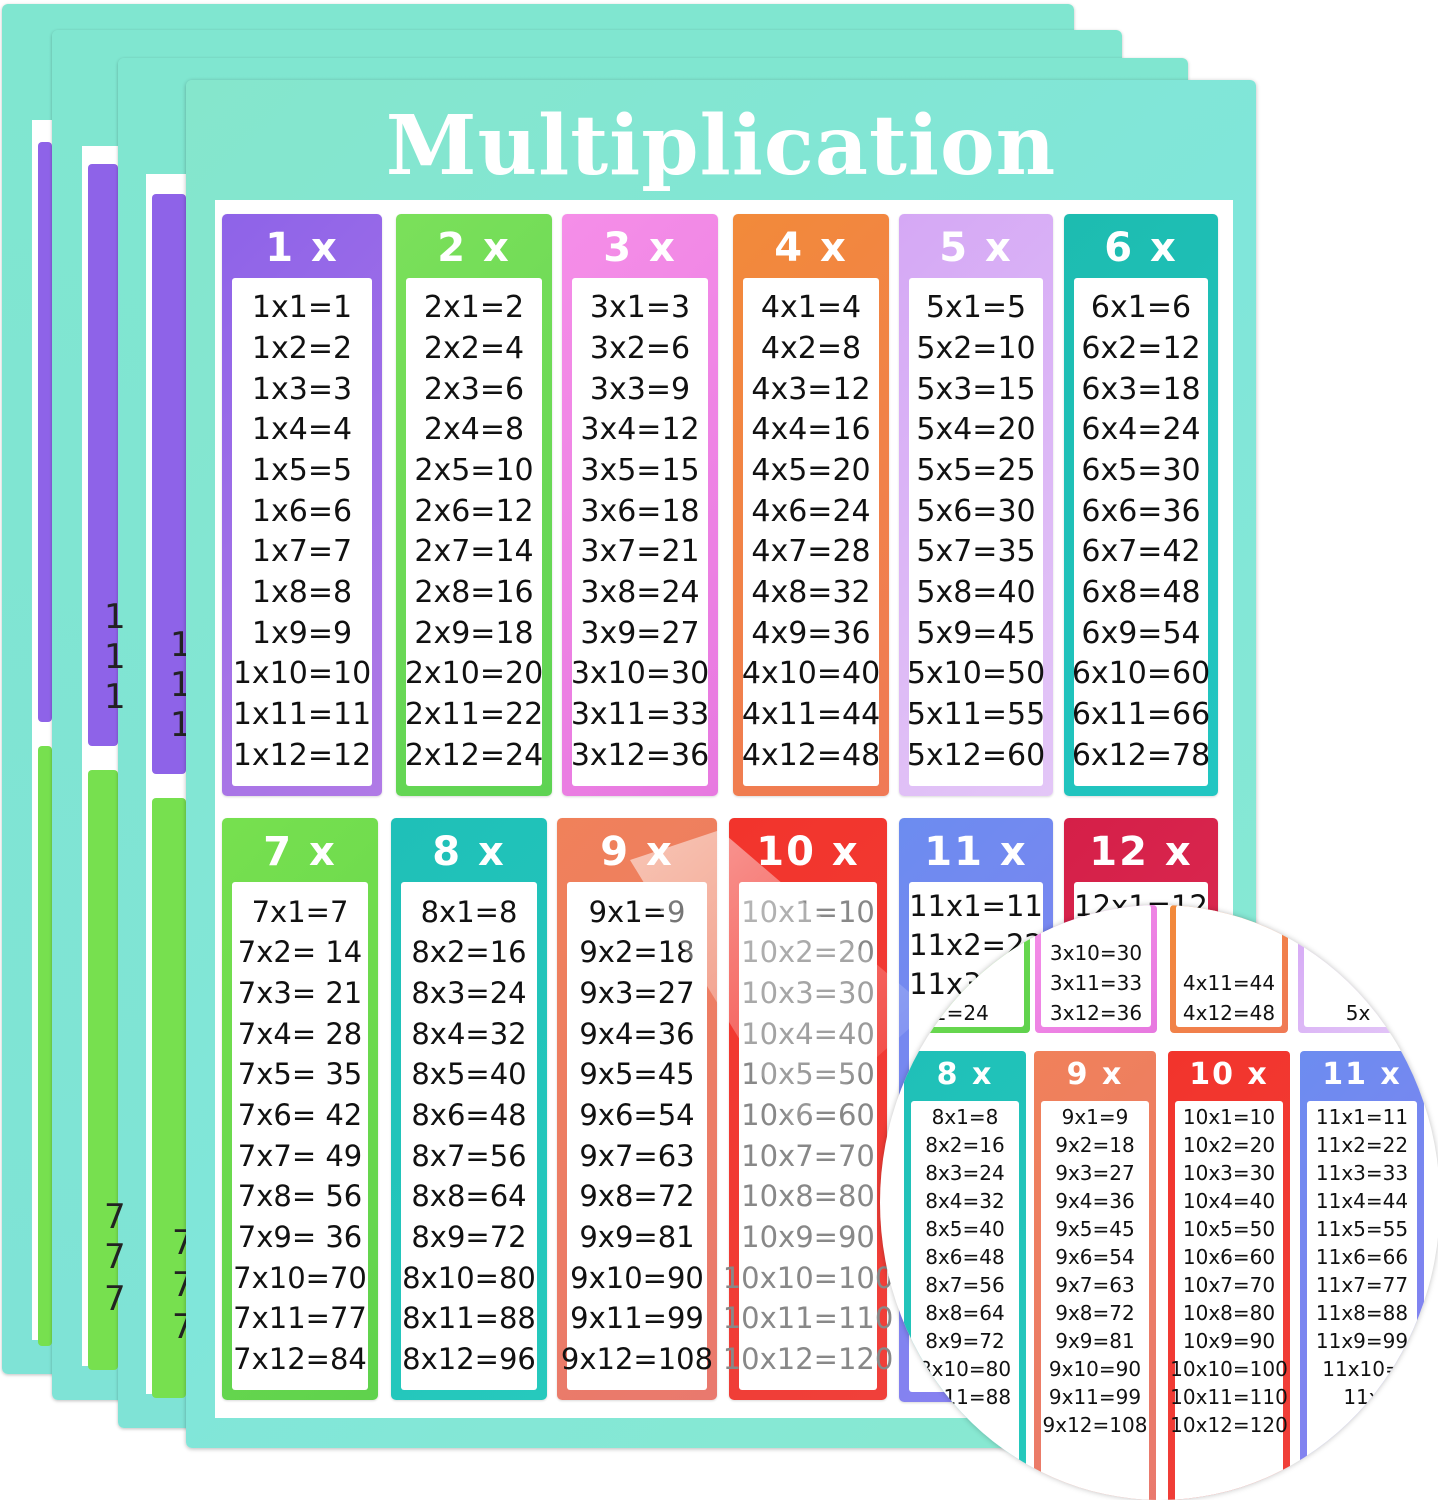 This screenshot has width=1438, height=1500. Describe the element at coordinates (474, 714) in the screenshot. I see `multiplication-fact: 2x11=22` at that location.